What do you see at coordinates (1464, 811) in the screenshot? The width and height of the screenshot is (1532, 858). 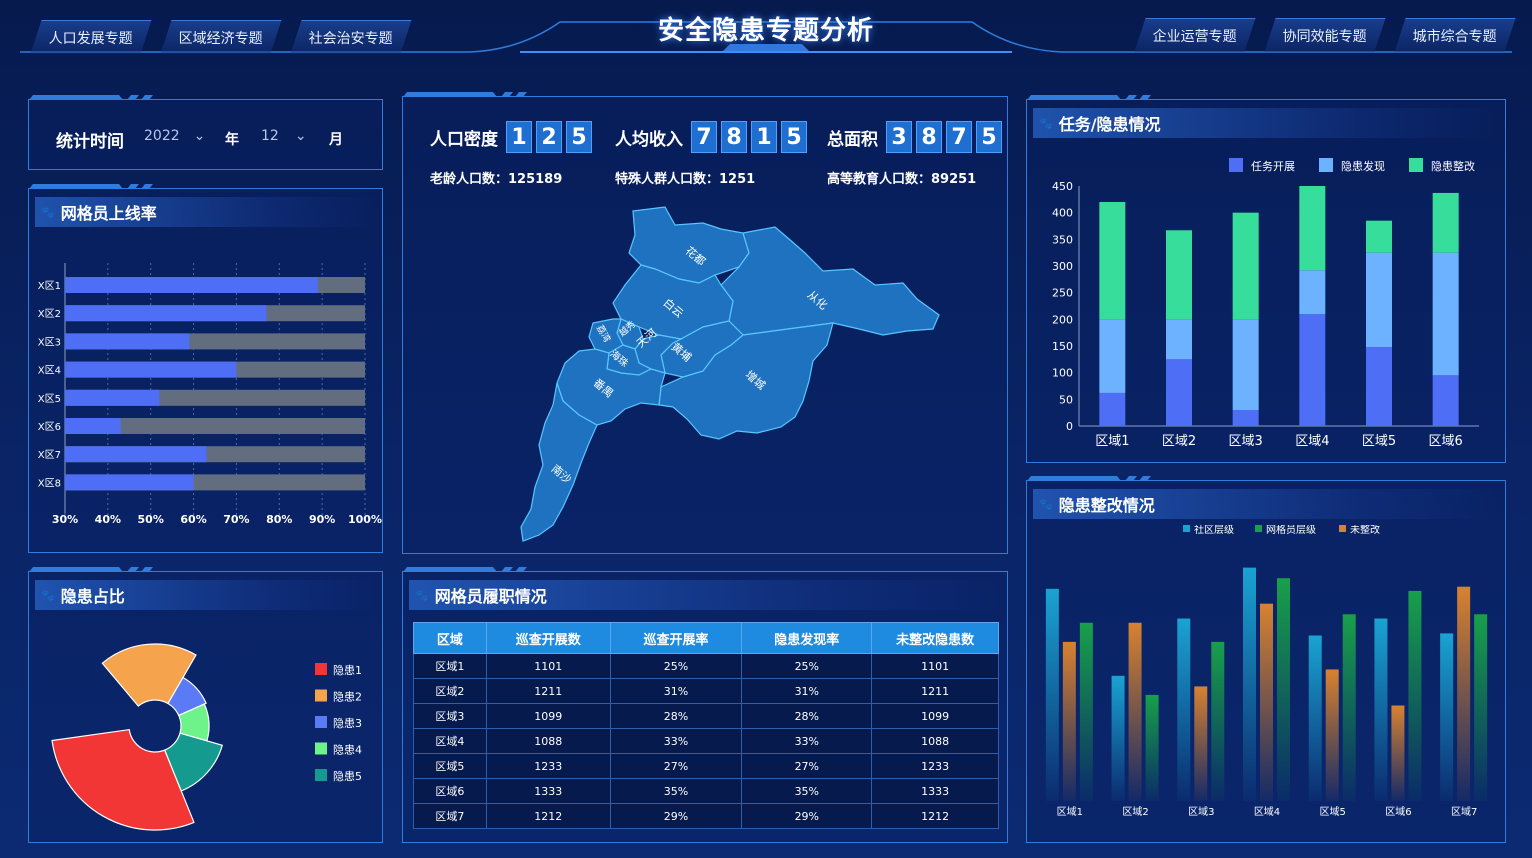 I see `category-label: 区域7` at bounding box center [1464, 811].